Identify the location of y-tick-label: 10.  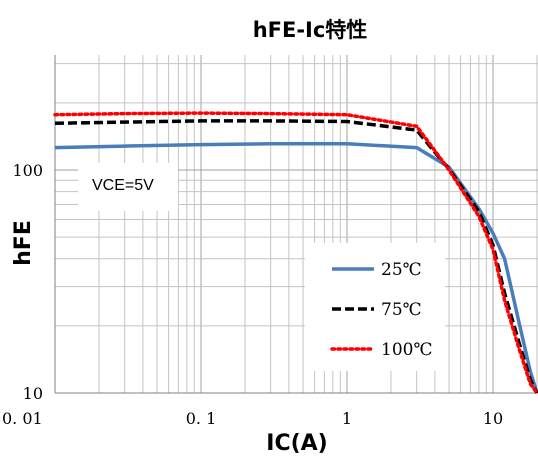
(33, 393).